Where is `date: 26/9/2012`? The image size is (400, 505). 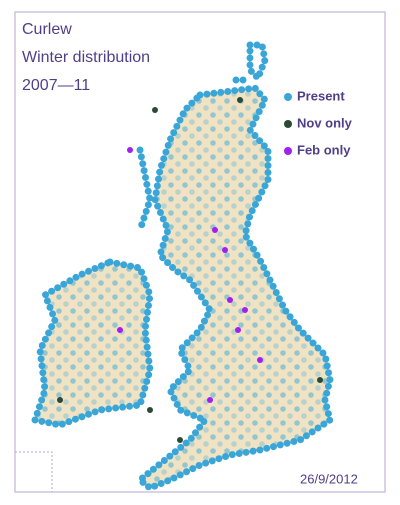 date: 26/9/2012 is located at coordinates (329, 478).